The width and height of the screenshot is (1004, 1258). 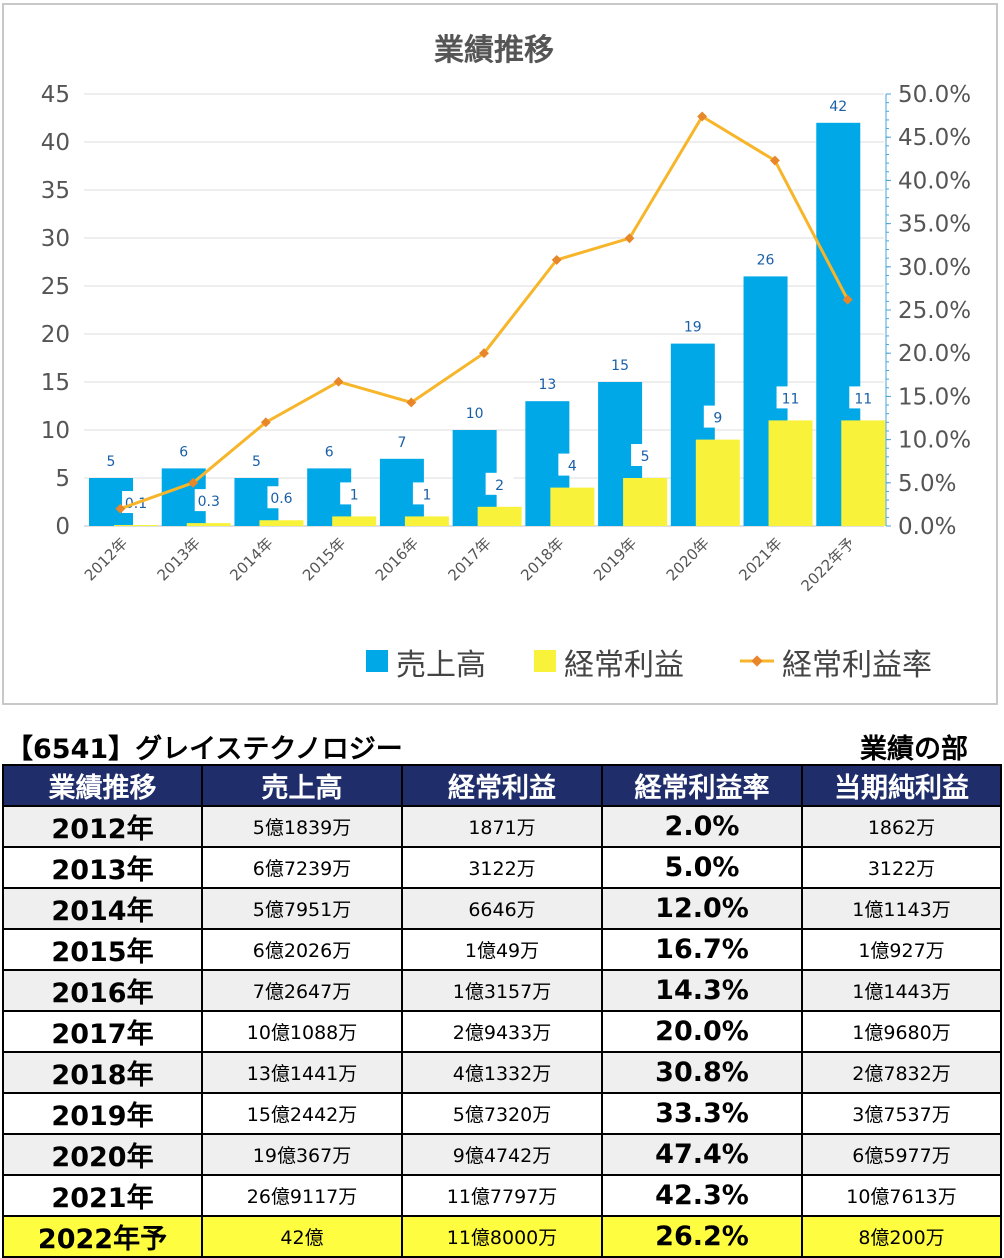 What do you see at coordinates (624, 665) in the screenshot?
I see `legend-label-profit: 経常利益` at bounding box center [624, 665].